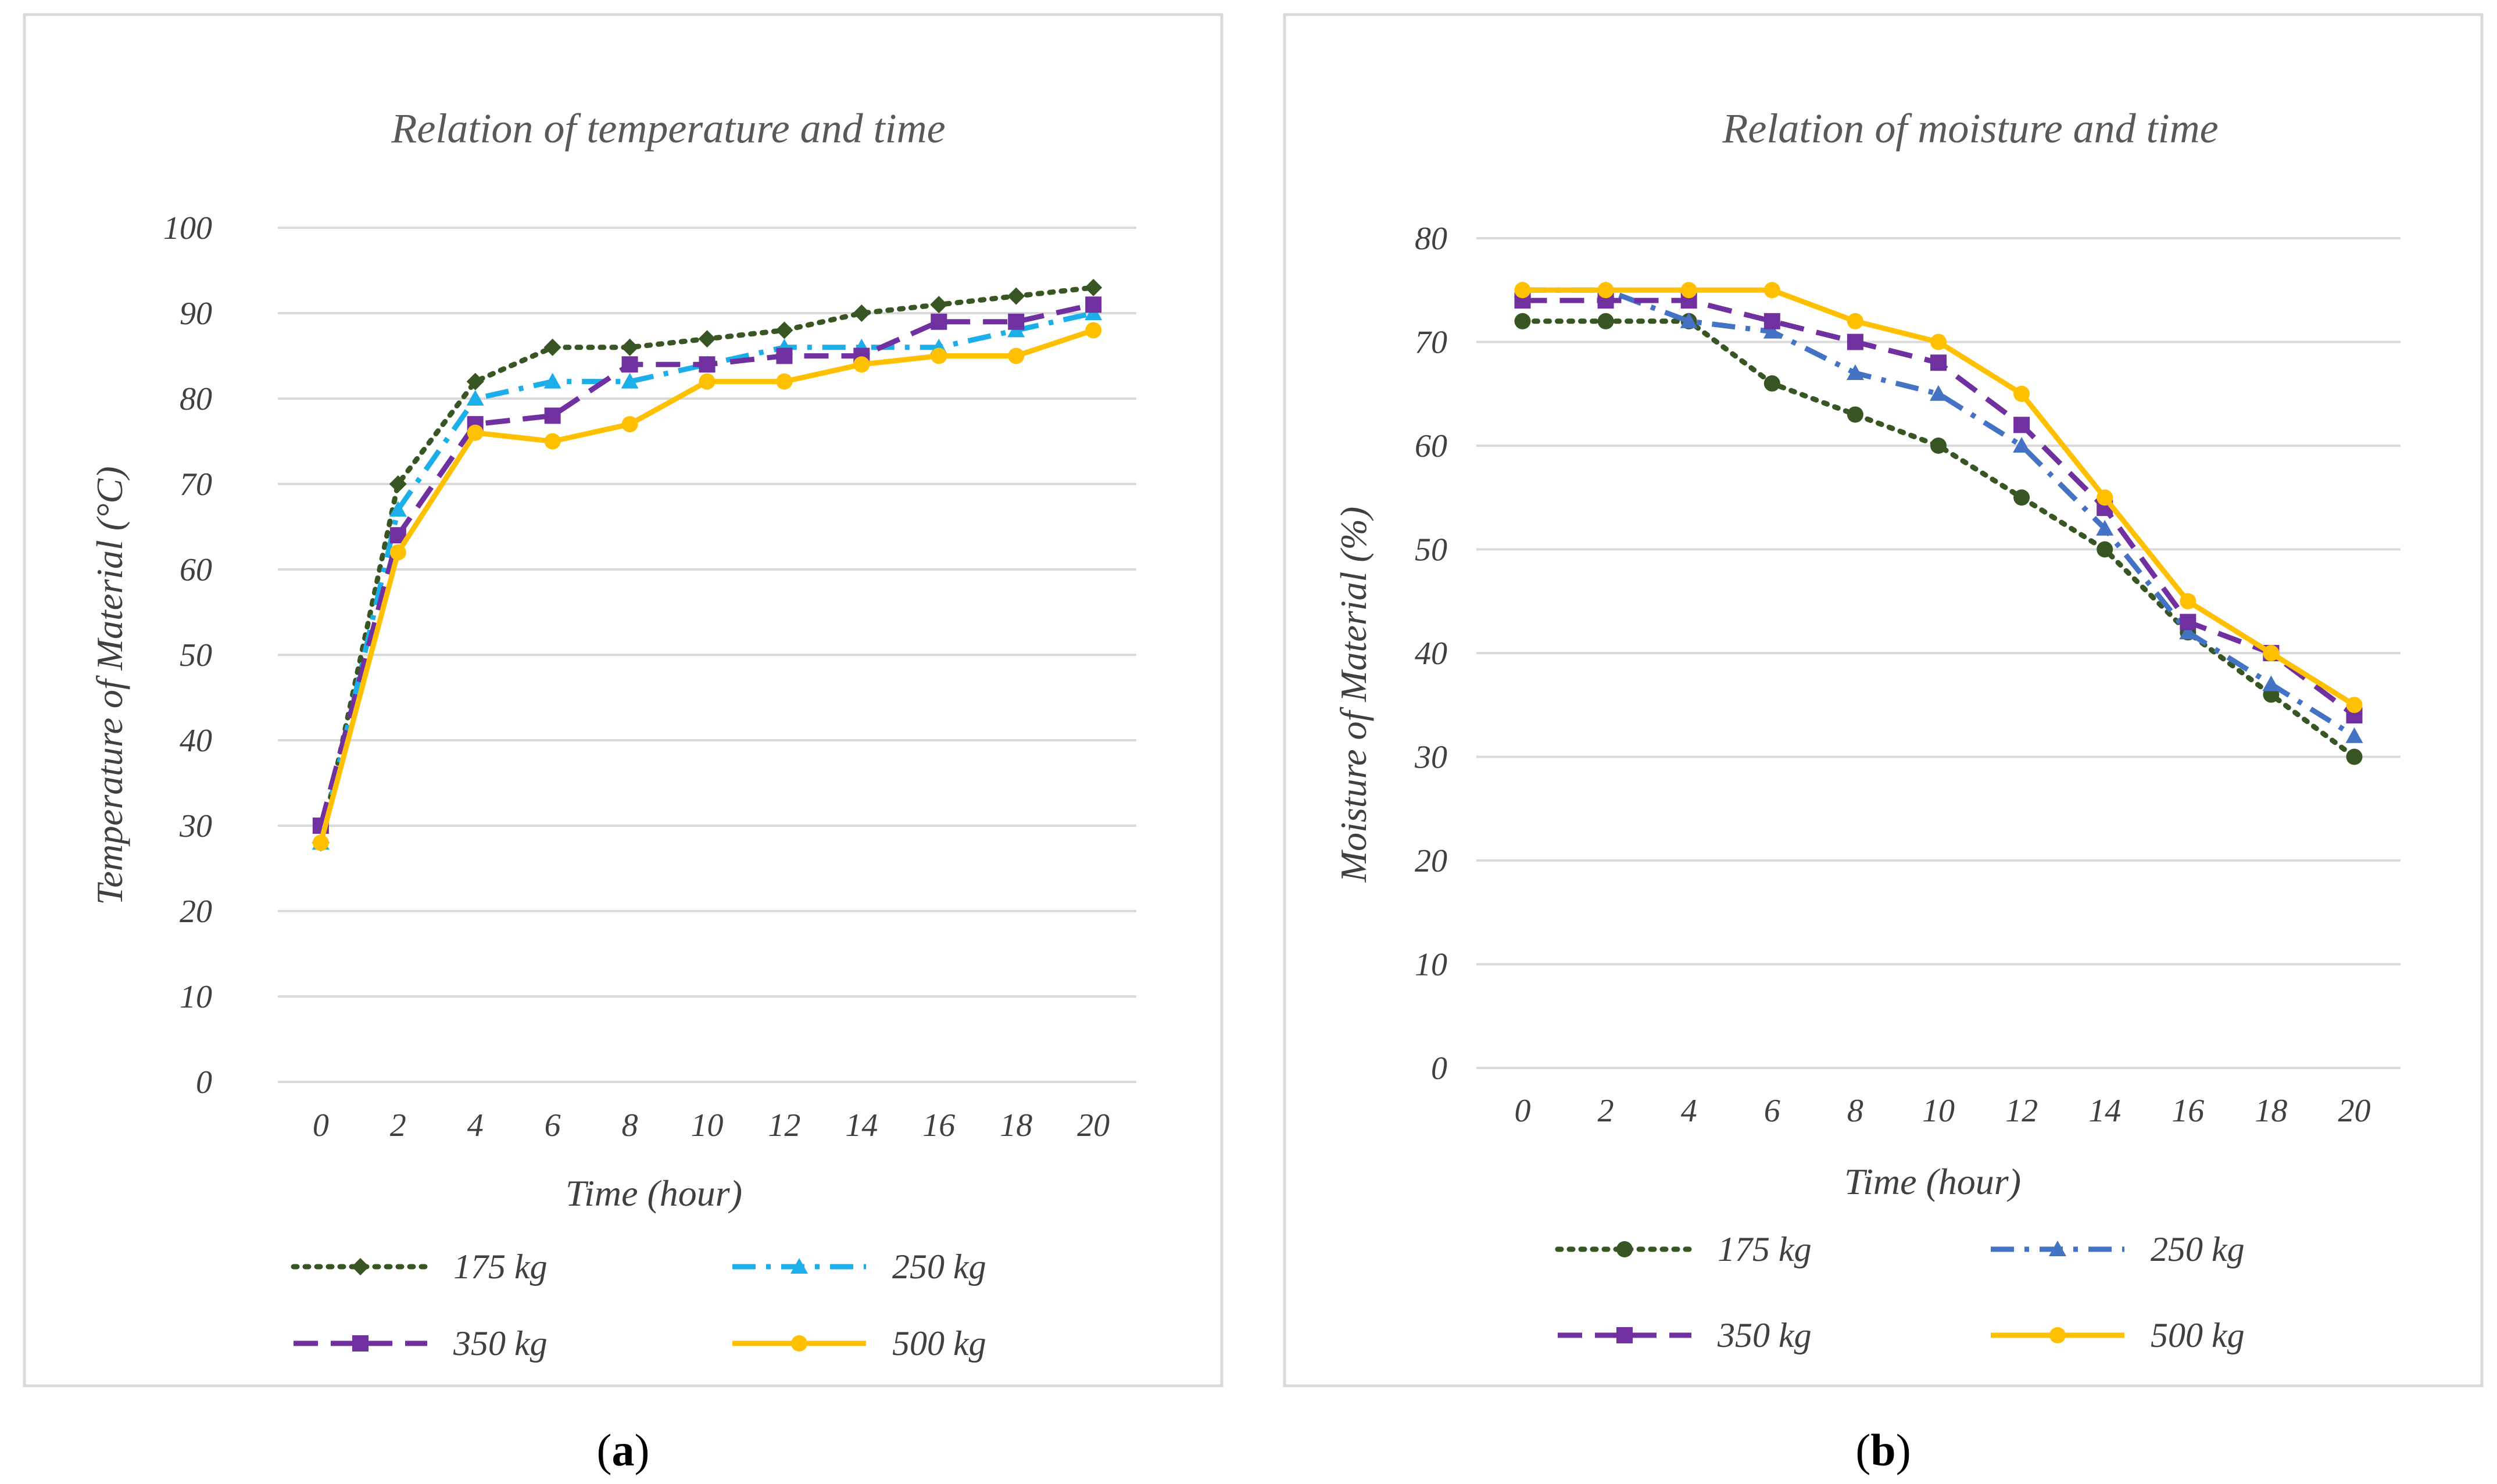  Describe the element at coordinates (1883, 1450) in the screenshot. I see `caption-b-letter: b` at that location.